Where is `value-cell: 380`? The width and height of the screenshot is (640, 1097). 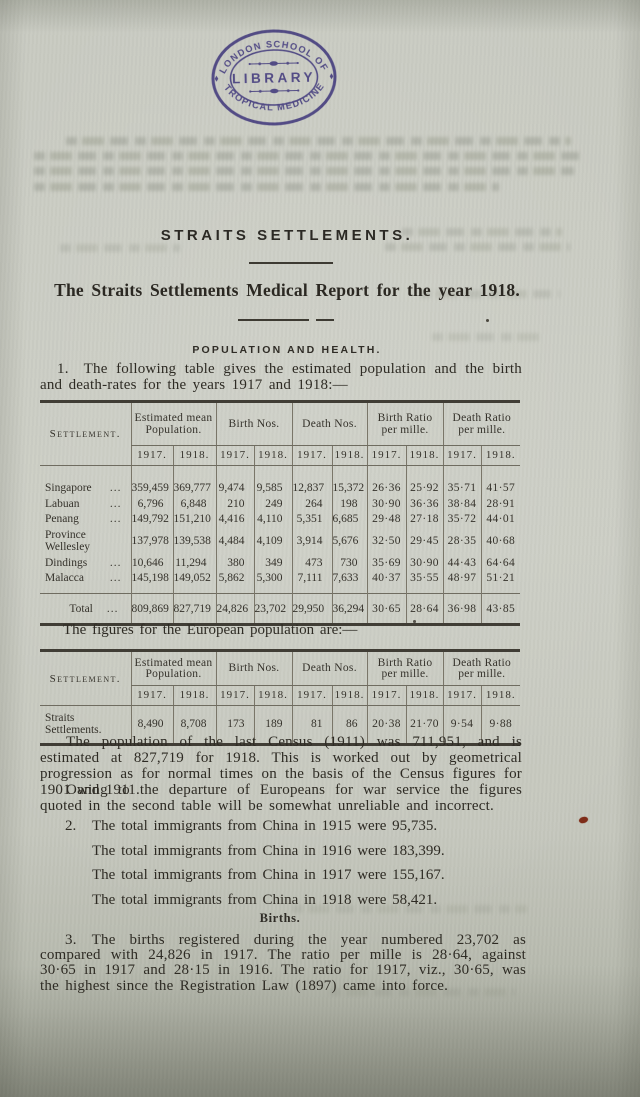 value-cell: 380 is located at coordinates (234, 563).